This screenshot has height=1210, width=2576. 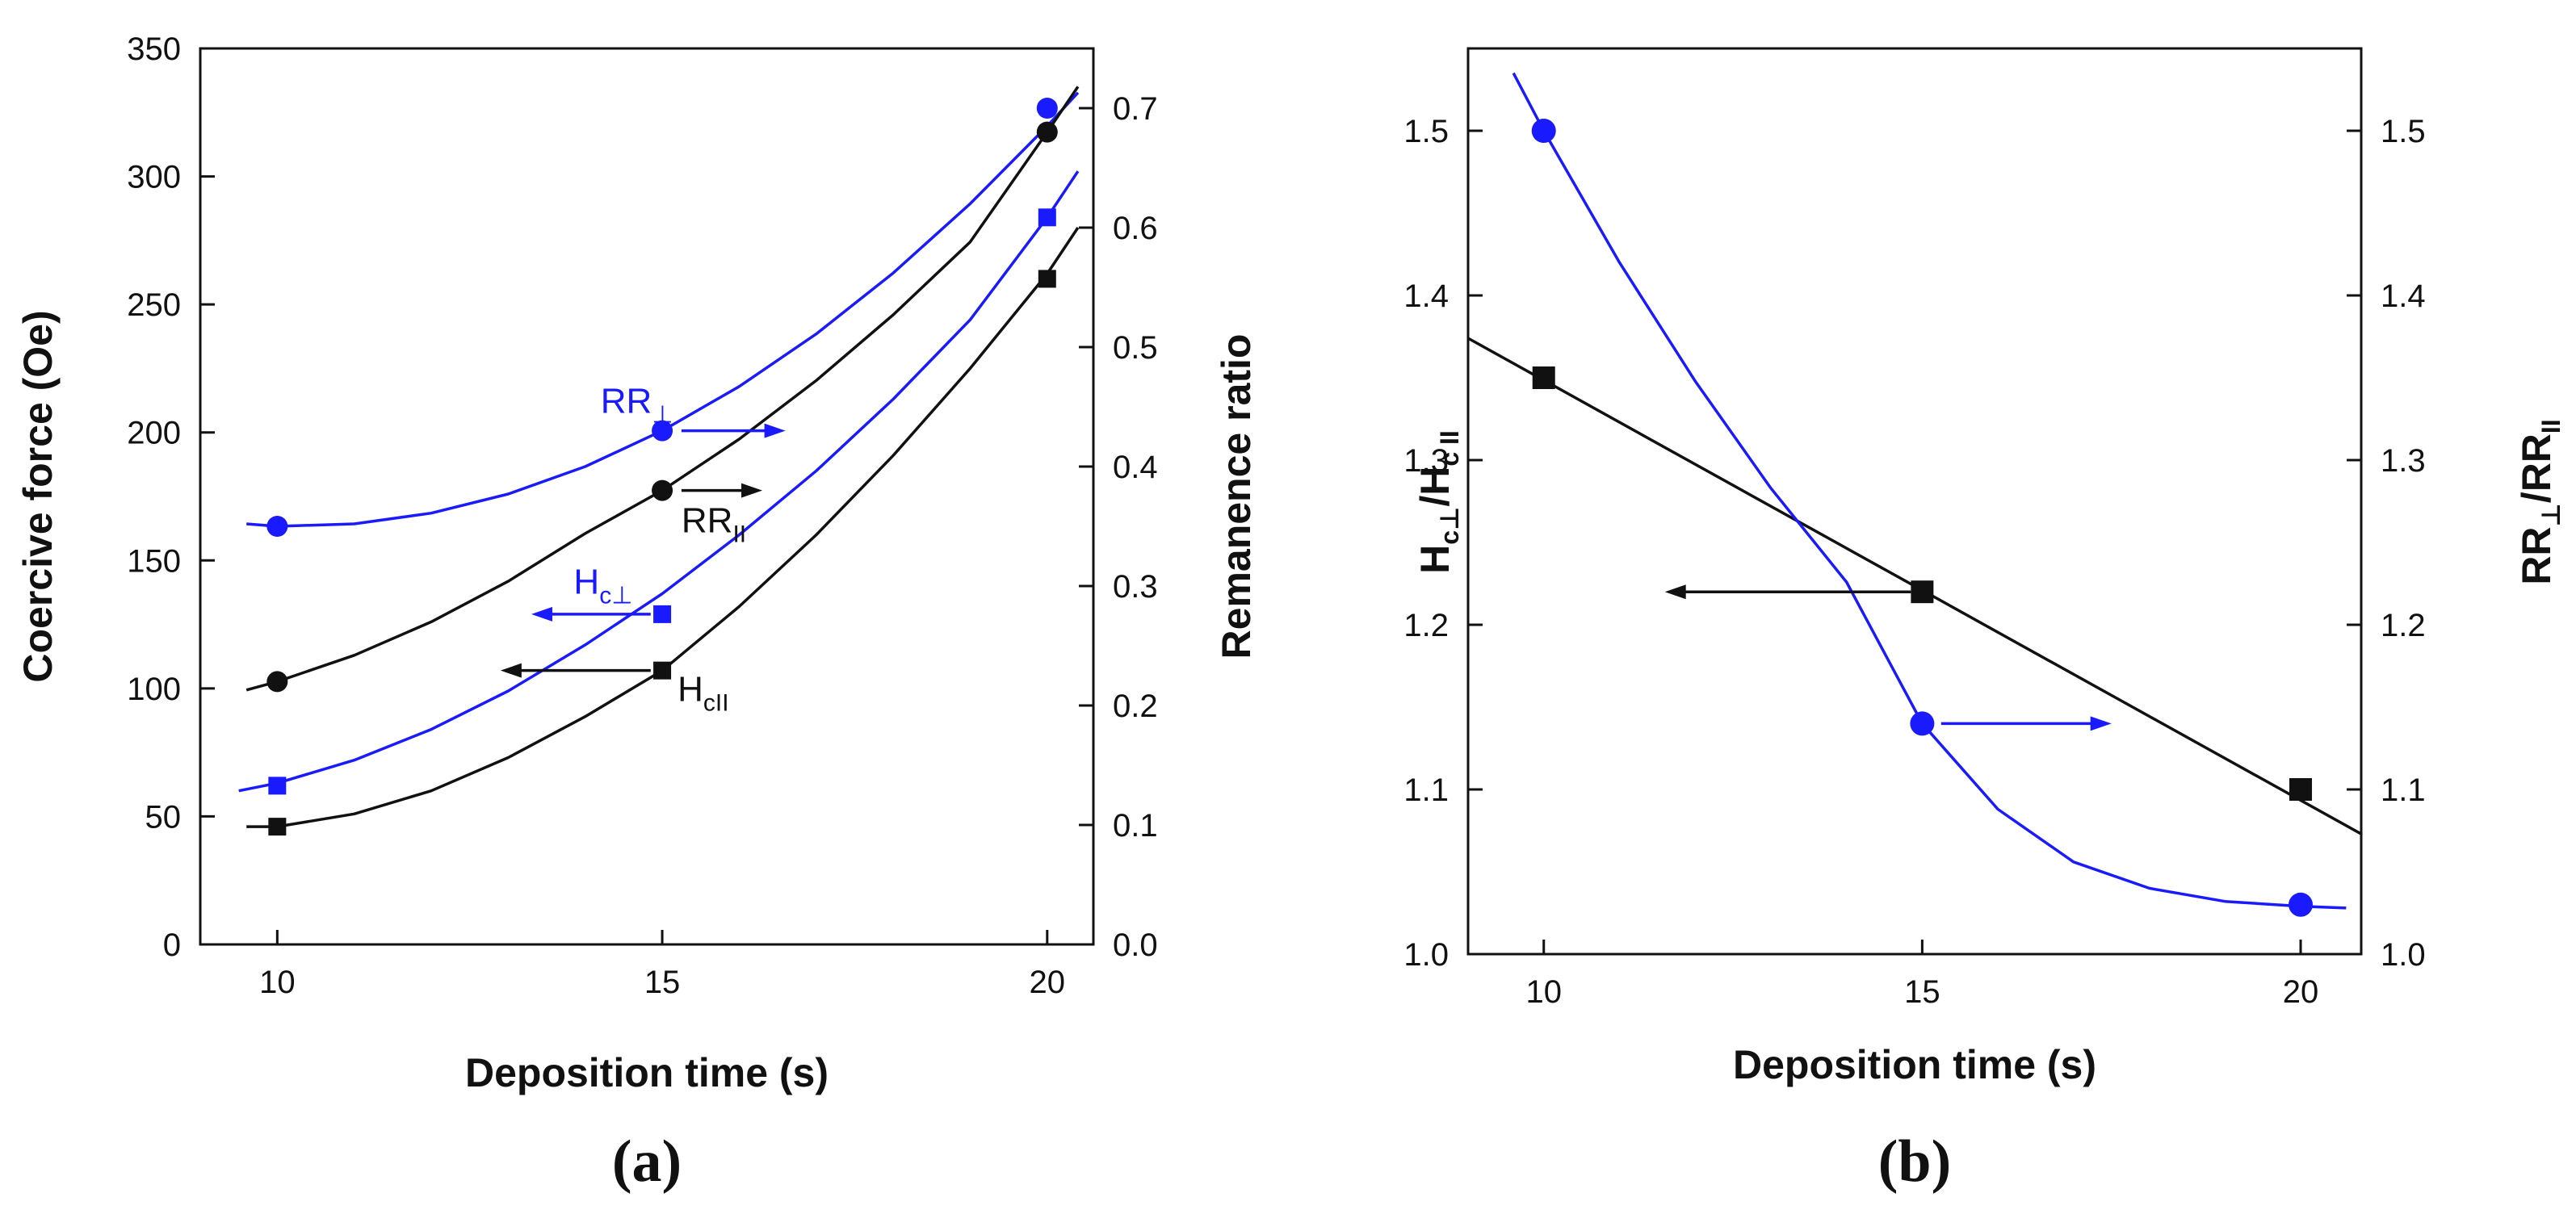 I want to click on panel-a-y-ticks: 0 50 100 150 200 250 300 350, so click(x=171, y=497).